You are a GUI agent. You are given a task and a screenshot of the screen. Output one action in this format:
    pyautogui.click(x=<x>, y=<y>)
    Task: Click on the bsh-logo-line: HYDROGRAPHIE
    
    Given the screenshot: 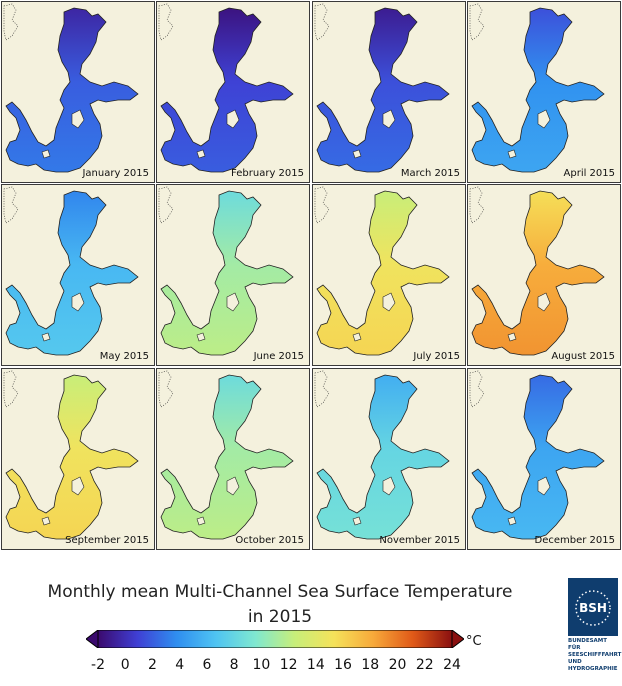 What is the action you would take?
    pyautogui.click(x=593, y=669)
    